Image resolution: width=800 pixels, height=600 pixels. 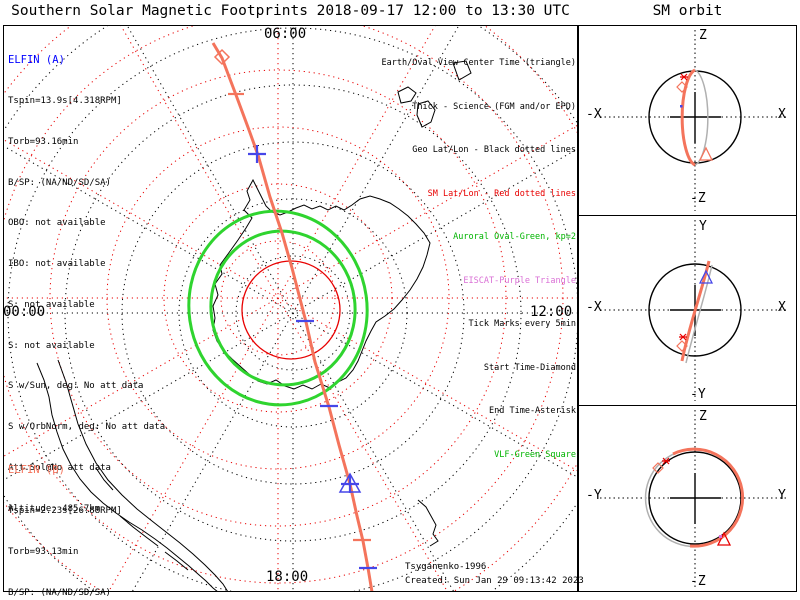 What do you see at coordinates (551, 312) in the screenshot?
I see `mlt-label-1200: 12:00` at bounding box center [551, 312].